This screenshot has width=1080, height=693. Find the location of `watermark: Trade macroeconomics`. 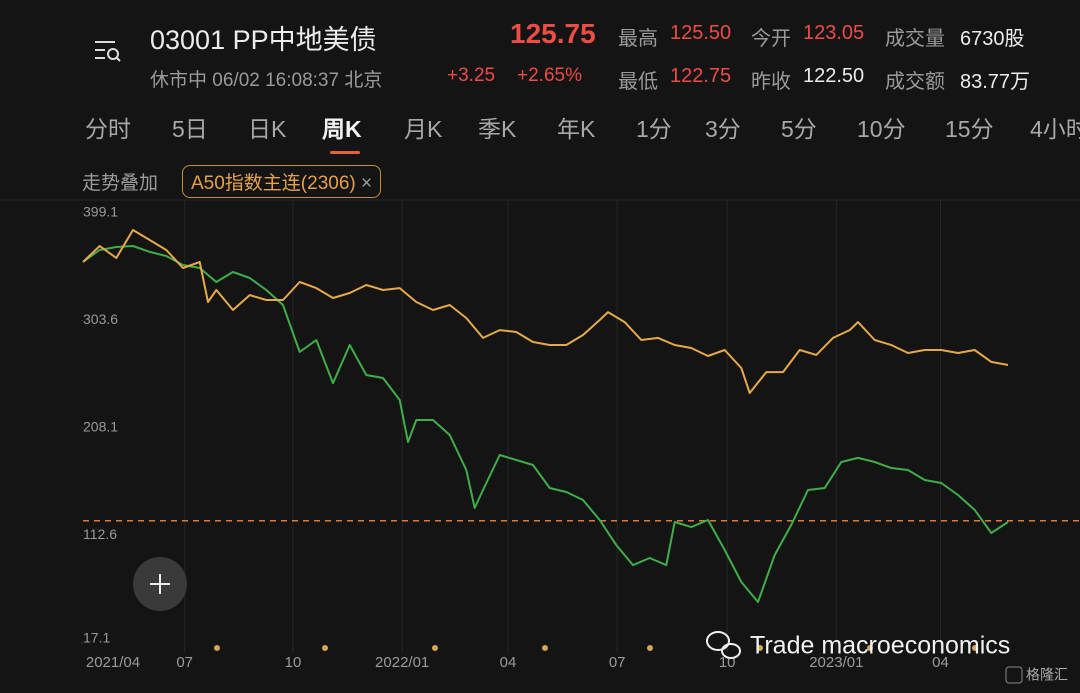

watermark: Trade macroeconomics is located at coordinates (880, 646).